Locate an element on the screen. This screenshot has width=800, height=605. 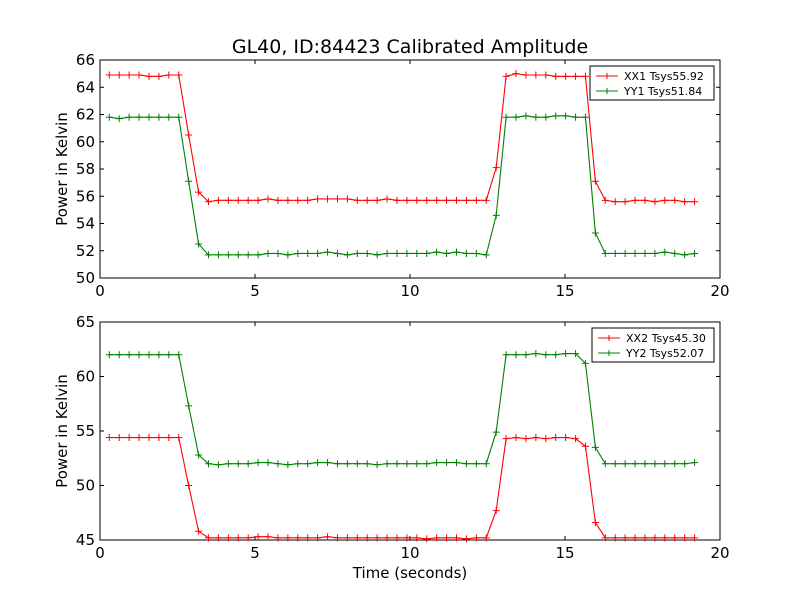
x-axis-label: Time (seconds) is located at coordinates (410, 573).